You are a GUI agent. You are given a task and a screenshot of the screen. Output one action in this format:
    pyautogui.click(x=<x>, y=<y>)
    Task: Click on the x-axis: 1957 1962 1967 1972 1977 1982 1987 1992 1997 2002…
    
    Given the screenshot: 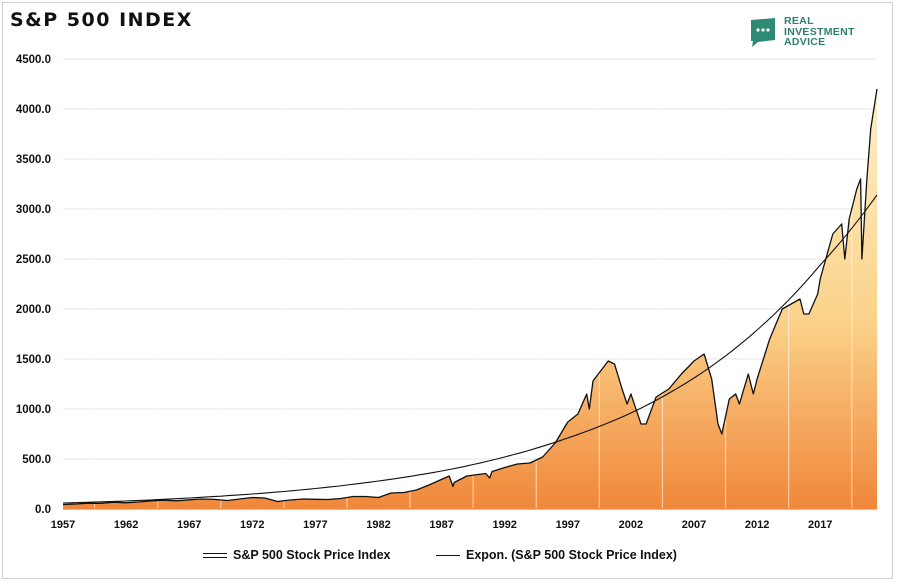 What is the action you would take?
    pyautogui.click(x=442, y=525)
    